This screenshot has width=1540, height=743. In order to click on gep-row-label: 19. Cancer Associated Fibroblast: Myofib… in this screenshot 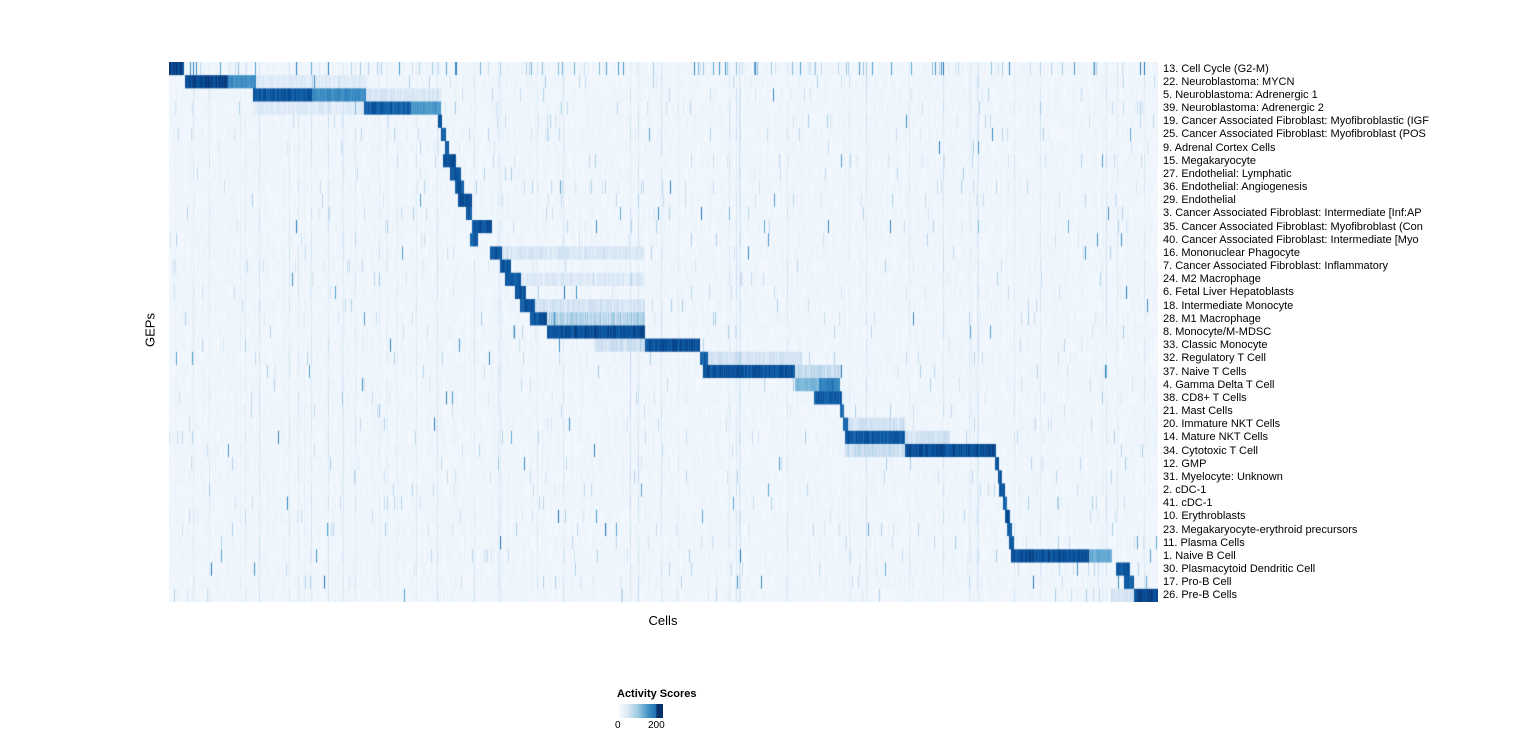, I will do `click(1296, 121)`.